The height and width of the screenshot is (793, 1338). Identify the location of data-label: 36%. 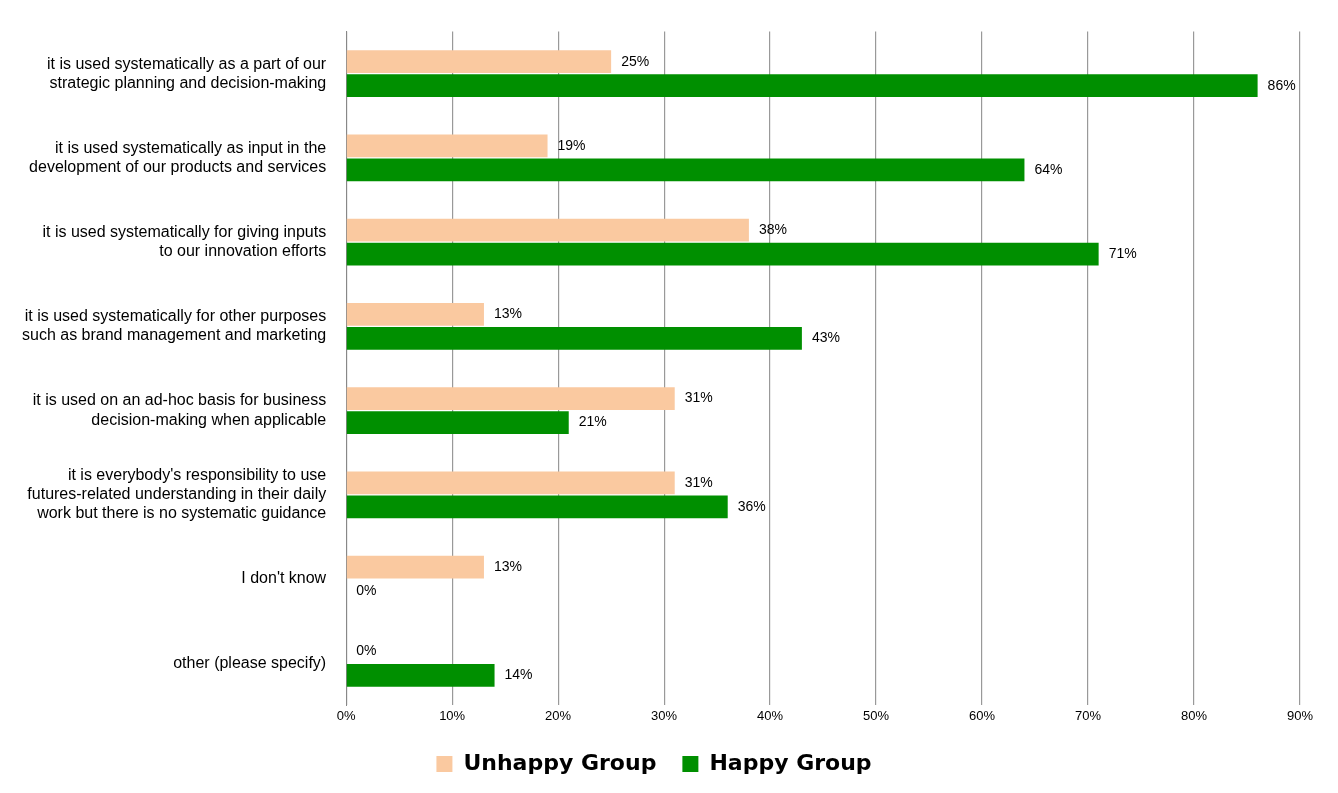
(751, 505).